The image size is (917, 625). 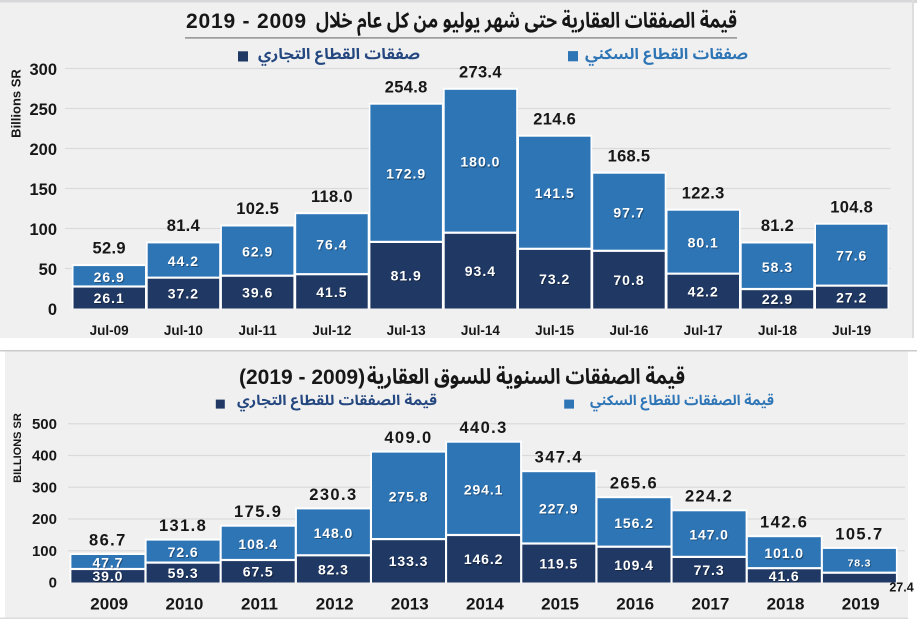 I want to click on svg-text: 78.3, so click(x=861, y=565).